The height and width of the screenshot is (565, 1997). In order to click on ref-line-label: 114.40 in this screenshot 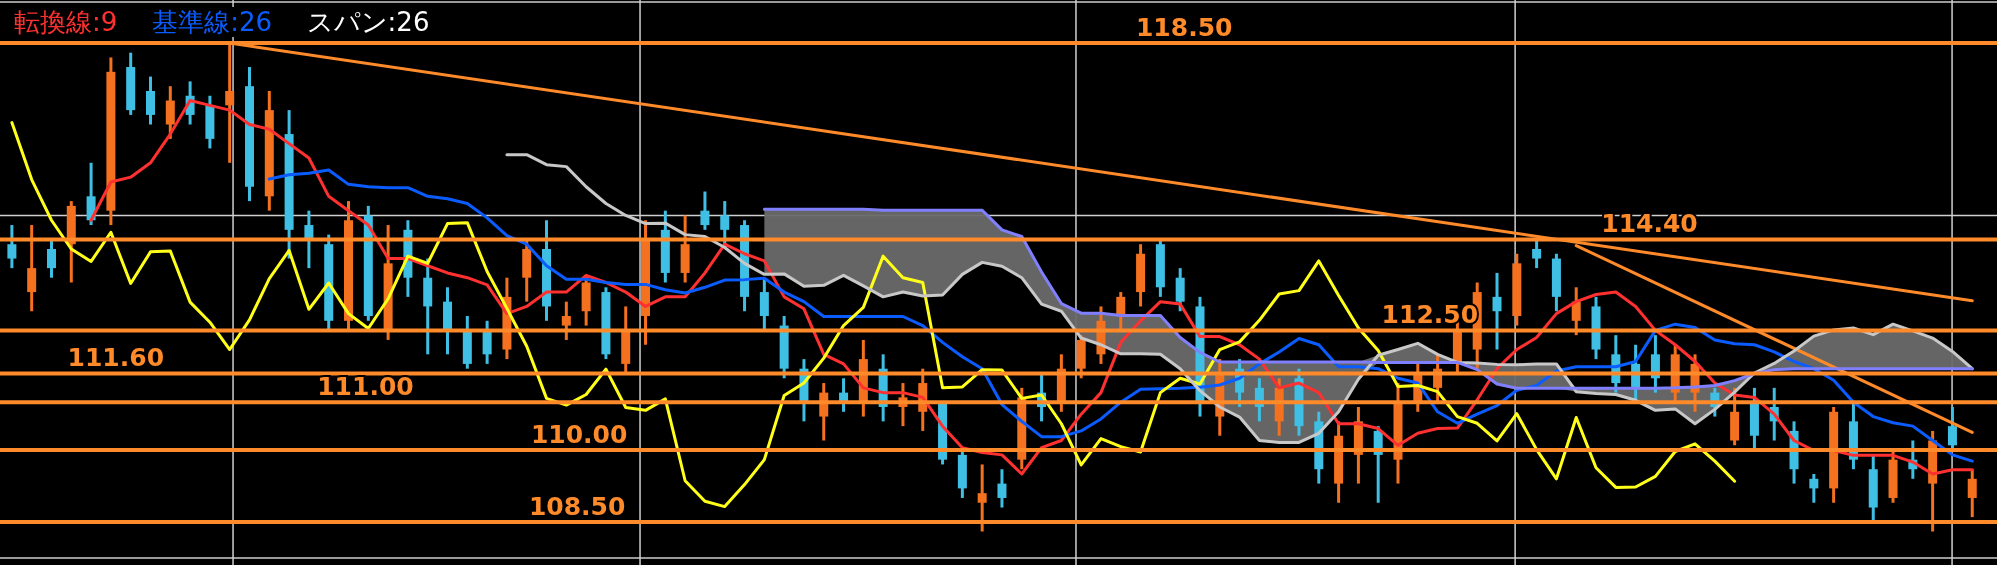, I will do `click(1649, 224)`.